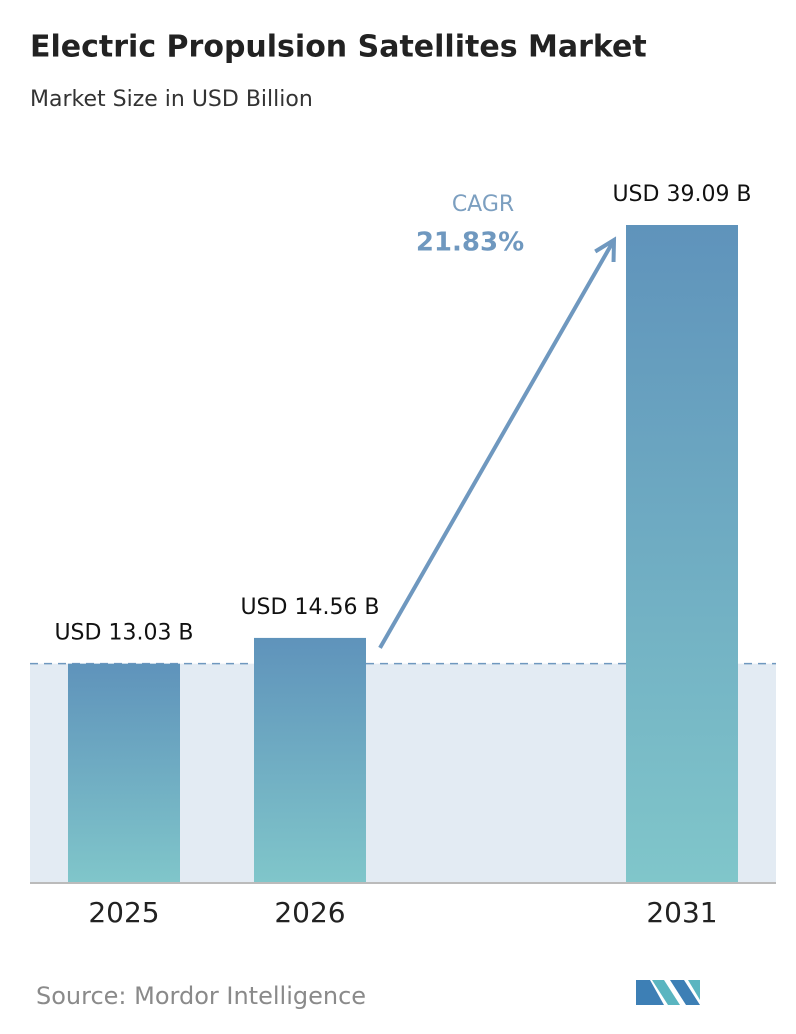 This screenshot has height=1034, width=796. What do you see at coordinates (171, 99) in the screenshot?
I see `chart-subtitle: Market Size in USD Billion` at bounding box center [171, 99].